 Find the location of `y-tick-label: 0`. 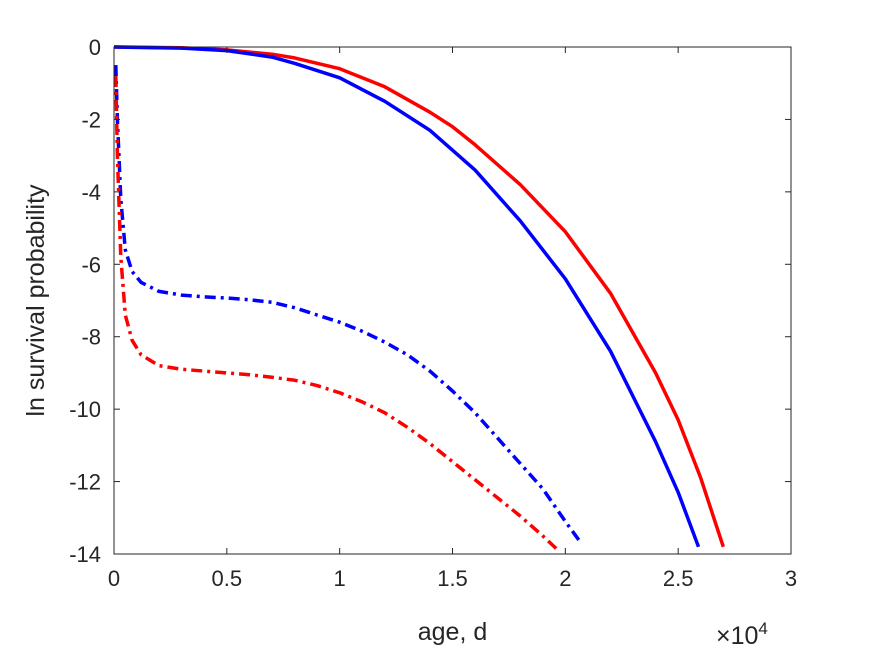

y-tick-label: 0 is located at coordinates (95, 47).